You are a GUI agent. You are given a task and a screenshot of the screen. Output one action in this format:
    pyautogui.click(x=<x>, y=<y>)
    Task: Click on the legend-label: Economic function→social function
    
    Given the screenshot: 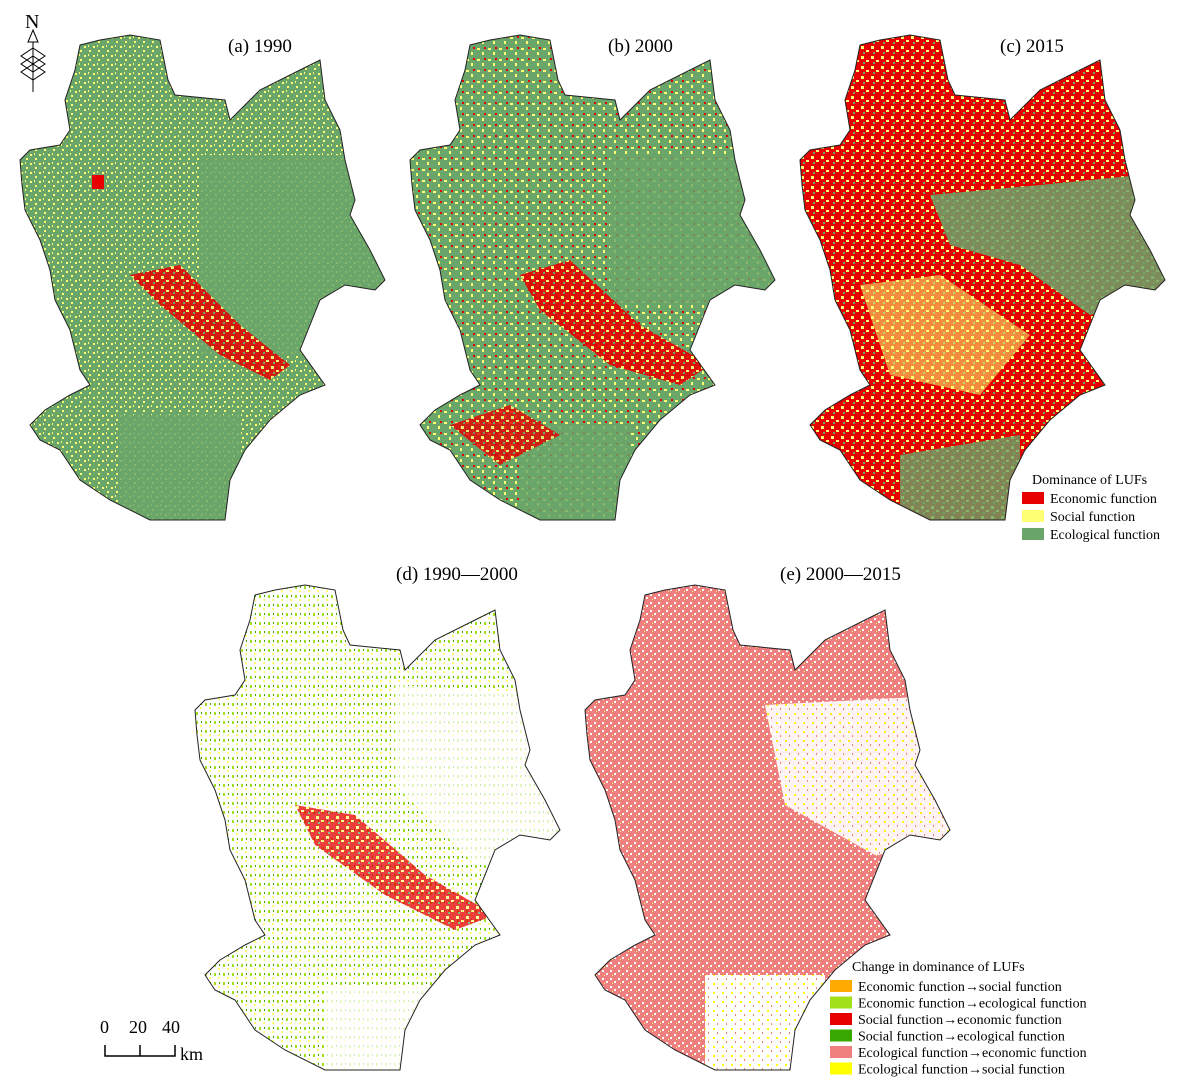 What is the action you would take?
    pyautogui.click(x=960, y=987)
    